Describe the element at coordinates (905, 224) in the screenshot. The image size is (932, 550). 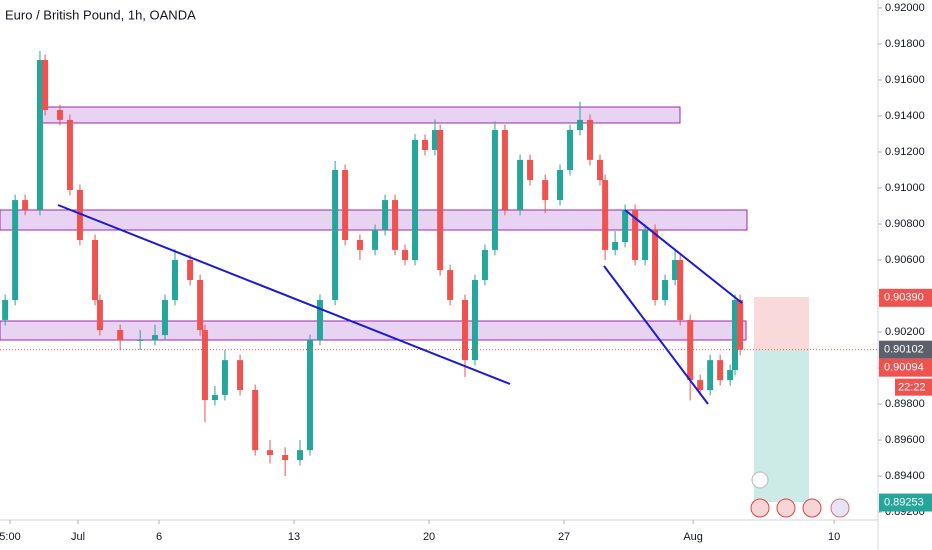
I see `y-tick-label: 0.90800` at that location.